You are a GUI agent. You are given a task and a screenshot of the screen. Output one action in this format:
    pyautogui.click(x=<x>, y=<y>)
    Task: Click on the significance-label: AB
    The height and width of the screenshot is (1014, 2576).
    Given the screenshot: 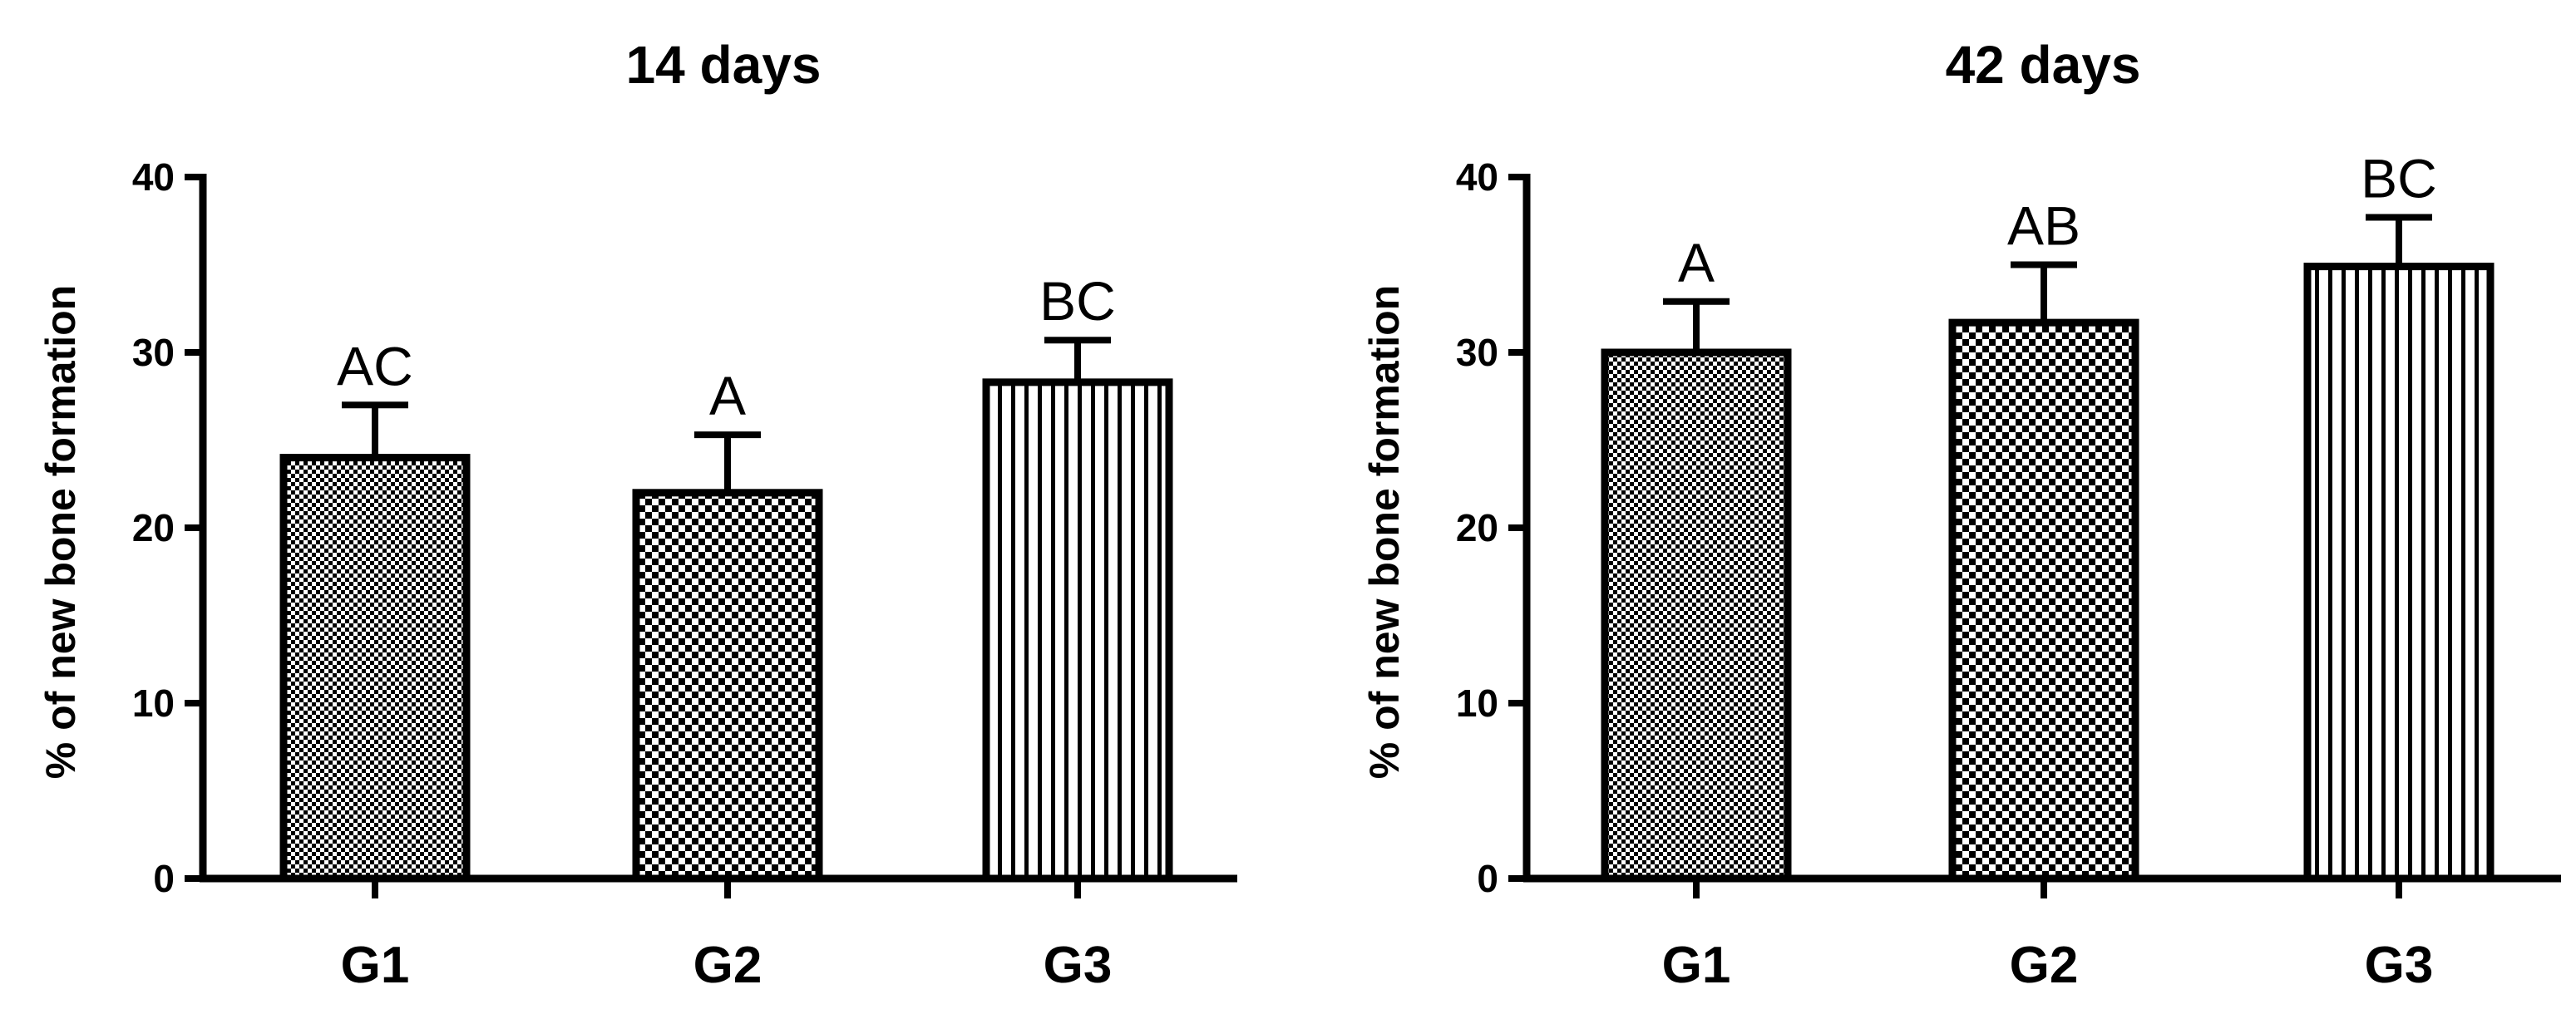 What is the action you would take?
    pyautogui.click(x=2044, y=226)
    